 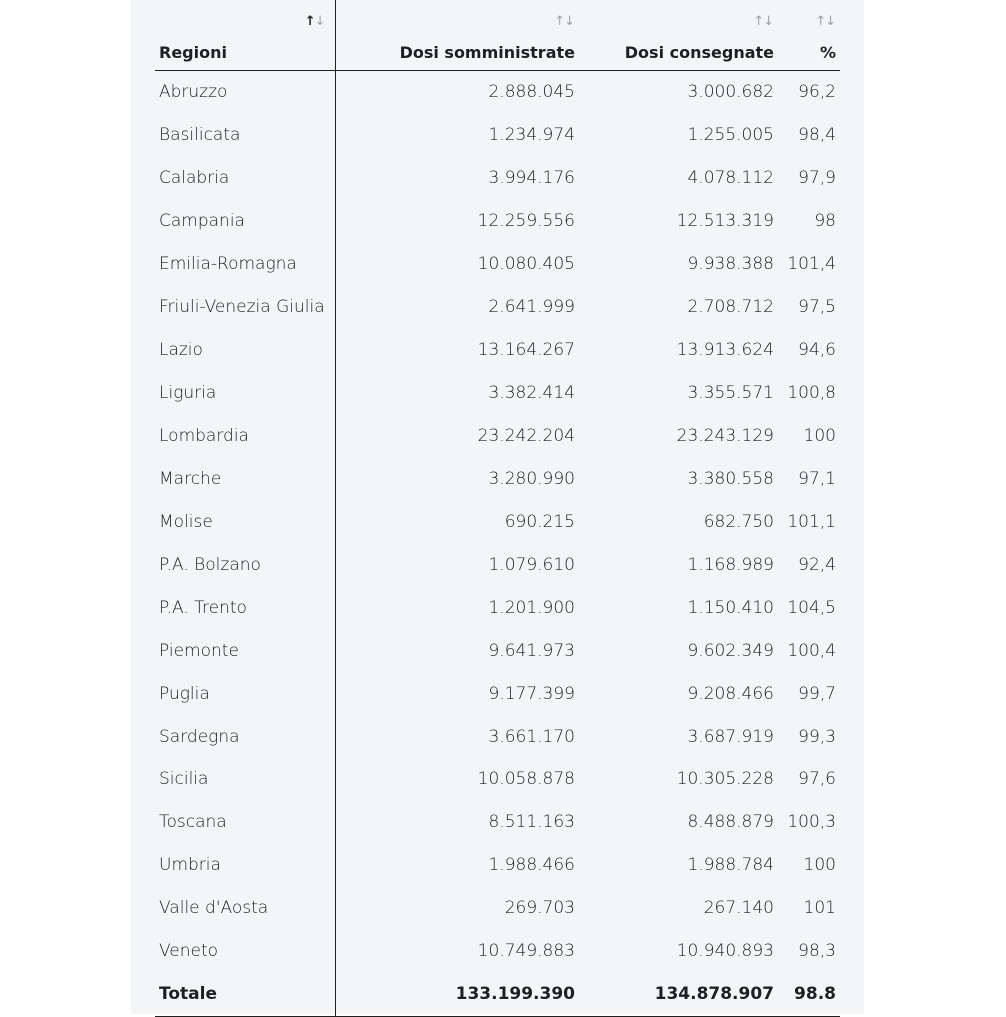 What do you see at coordinates (245, 35) in the screenshot?
I see `column-header-regioni: ↑↓ Regioni` at bounding box center [245, 35].